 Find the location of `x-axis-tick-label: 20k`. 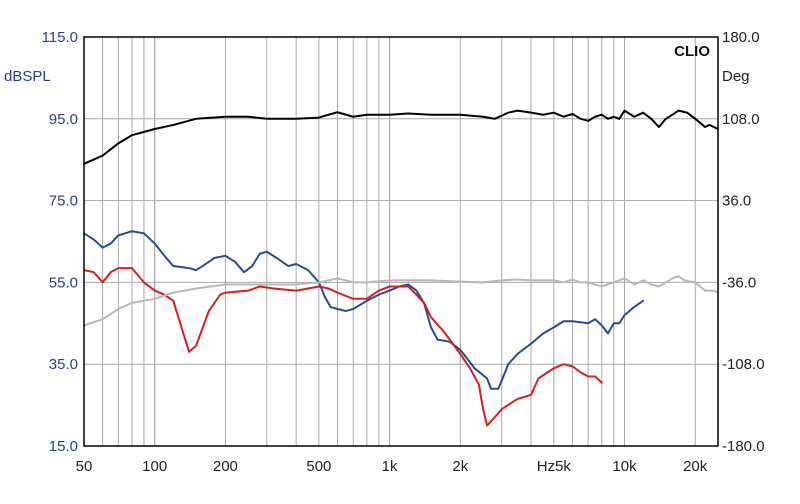

x-axis-tick-label: 20k is located at coordinates (695, 466).